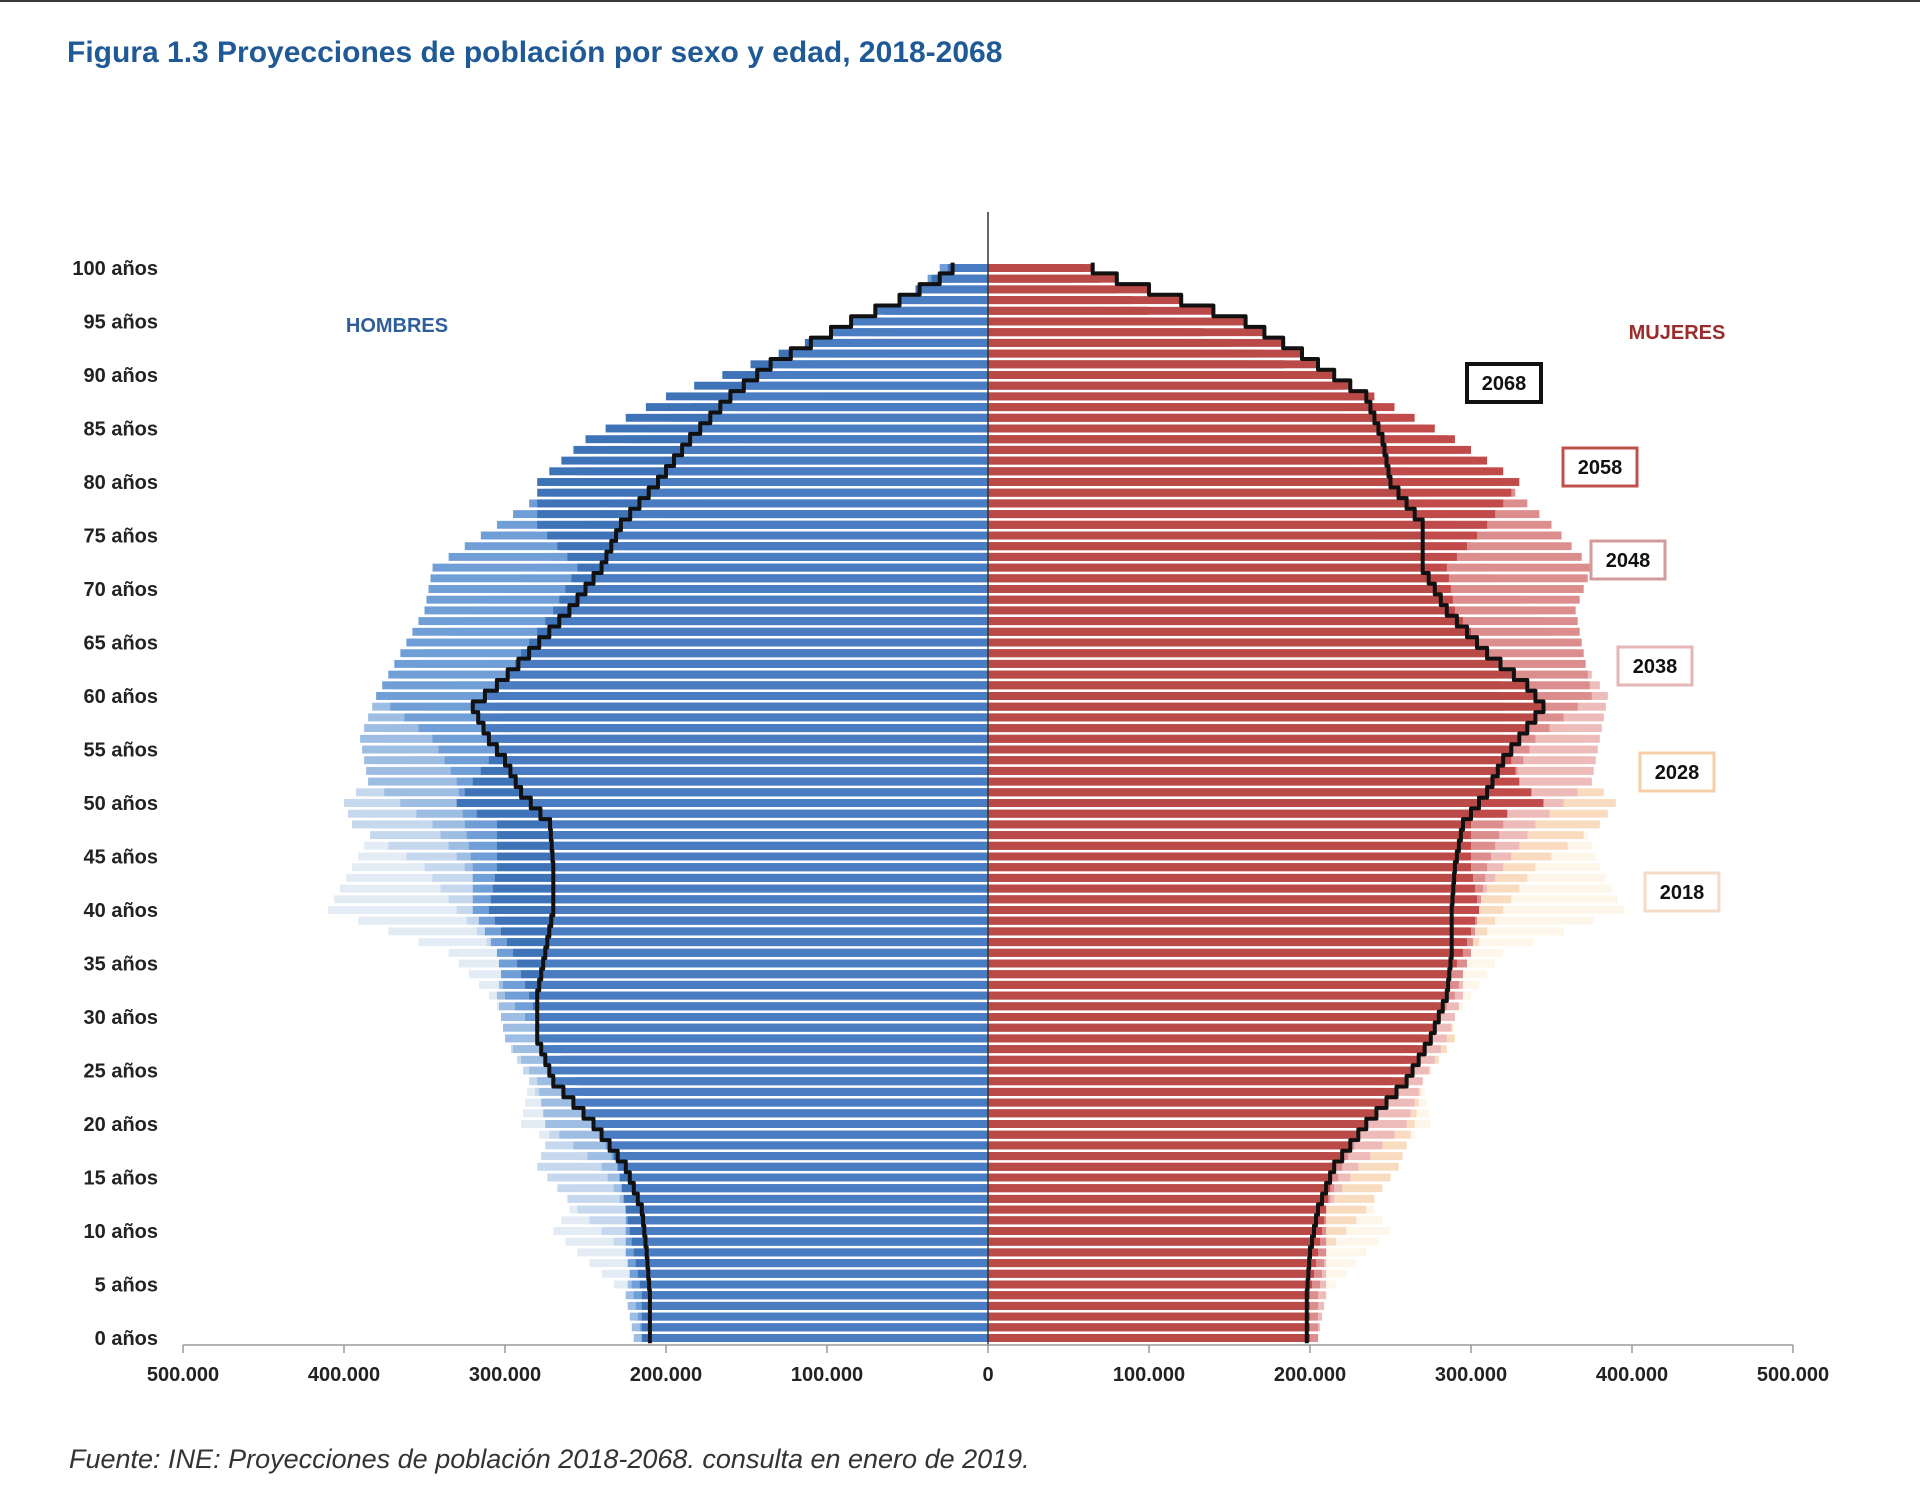  What do you see at coordinates (121, 483) in the screenshot?
I see `y-tick-label: 80 años` at bounding box center [121, 483].